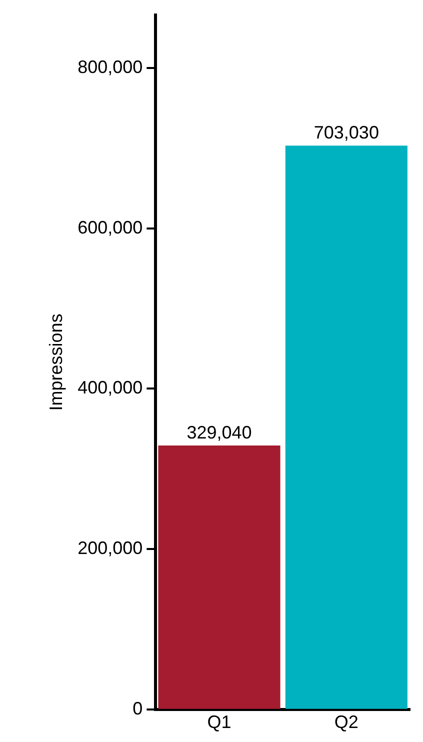 This screenshot has width=423, height=742. What do you see at coordinates (110, 388) in the screenshot?
I see `y-tick-label: 400,000` at bounding box center [110, 388].